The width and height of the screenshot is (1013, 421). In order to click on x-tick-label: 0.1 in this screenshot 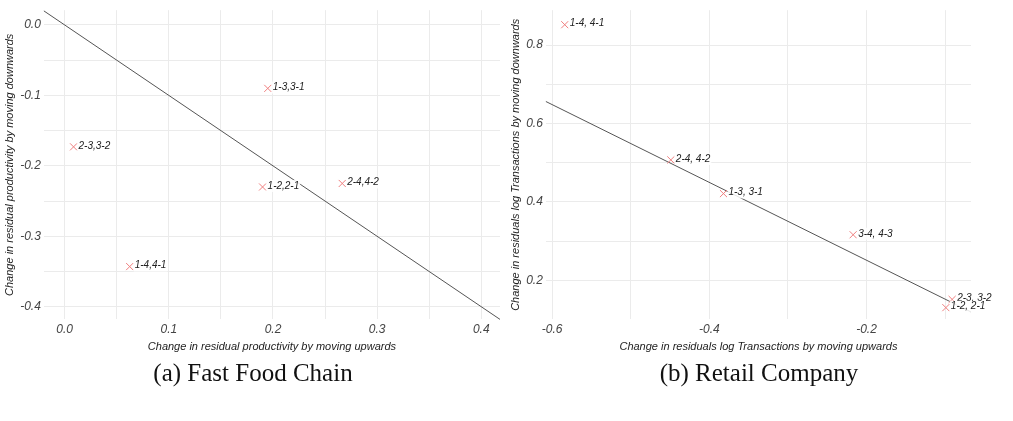, I will do `click(169, 328)`.